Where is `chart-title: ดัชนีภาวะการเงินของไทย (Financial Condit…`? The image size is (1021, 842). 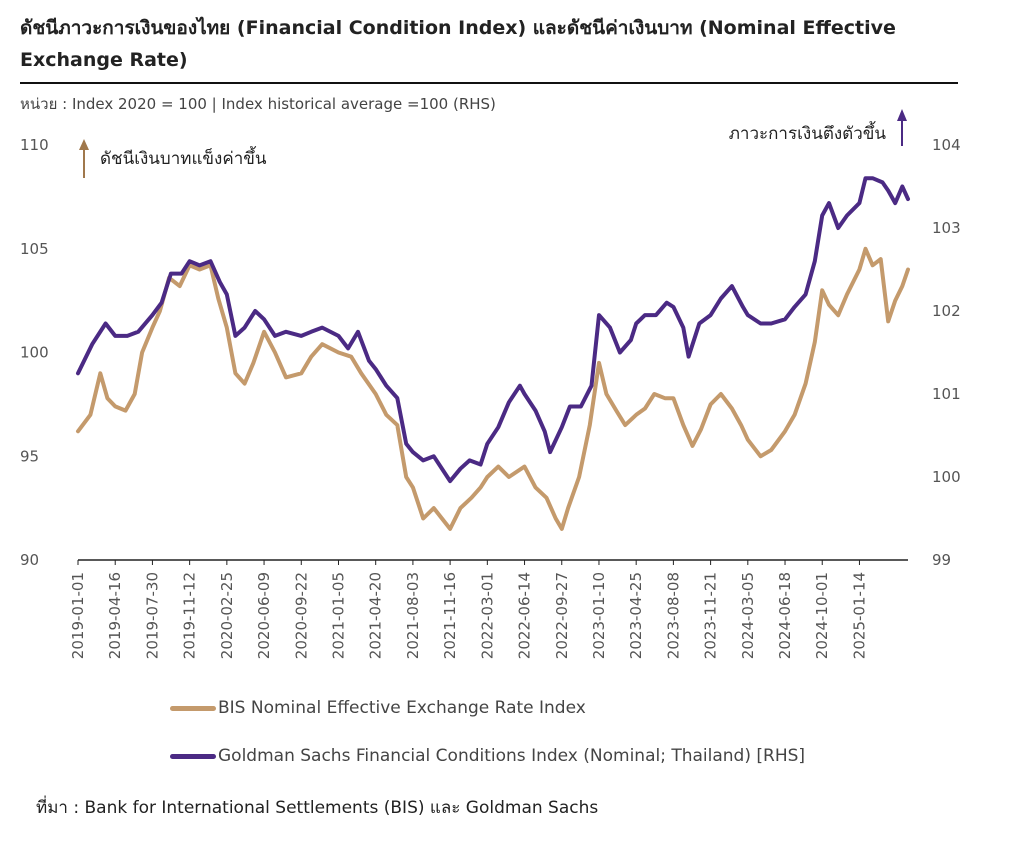
chart-title: ดัชนีภาวะการเงินของไทย (Financial Condit… is located at coordinates (458, 44).